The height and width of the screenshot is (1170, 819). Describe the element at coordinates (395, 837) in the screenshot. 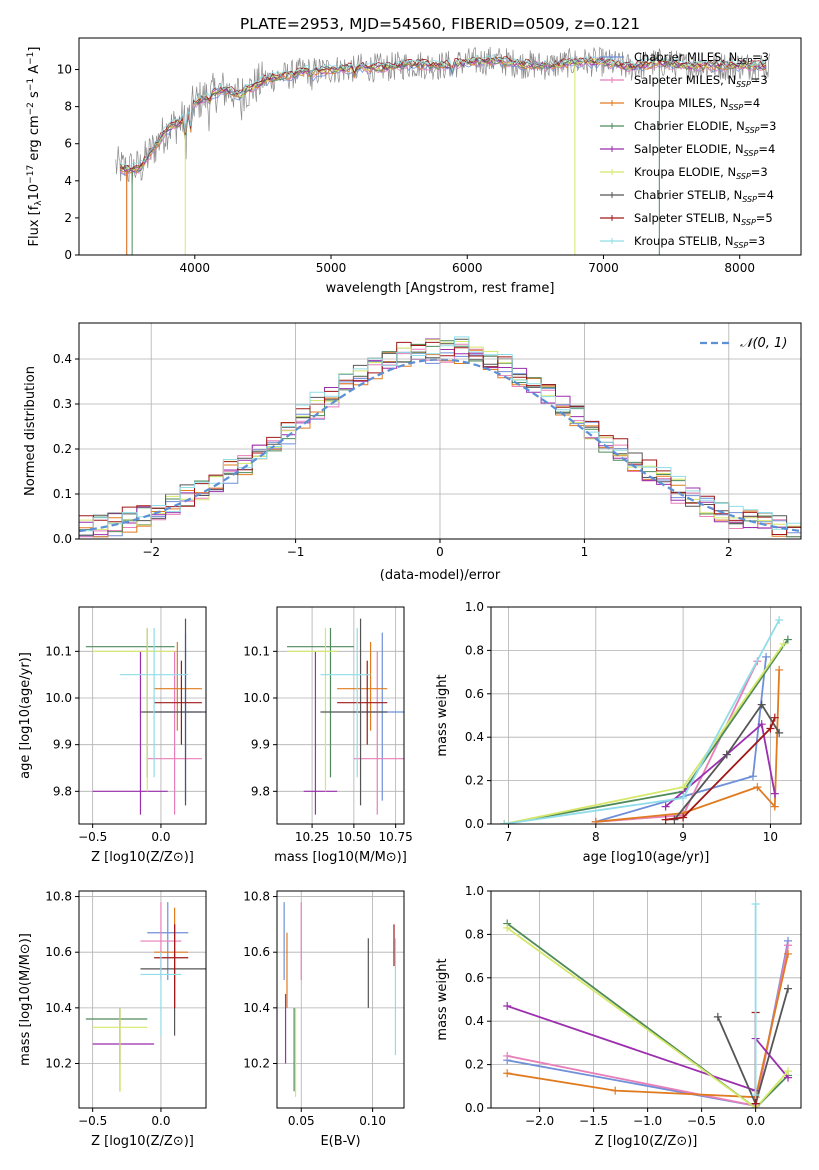

I see `x-tick-label: 10.75` at that location.